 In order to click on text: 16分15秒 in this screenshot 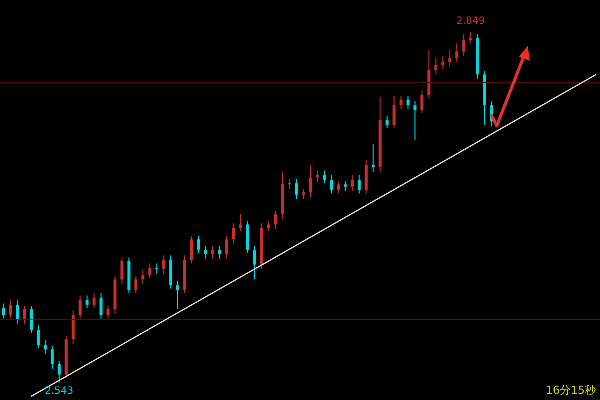, I will do `click(571, 390)`.